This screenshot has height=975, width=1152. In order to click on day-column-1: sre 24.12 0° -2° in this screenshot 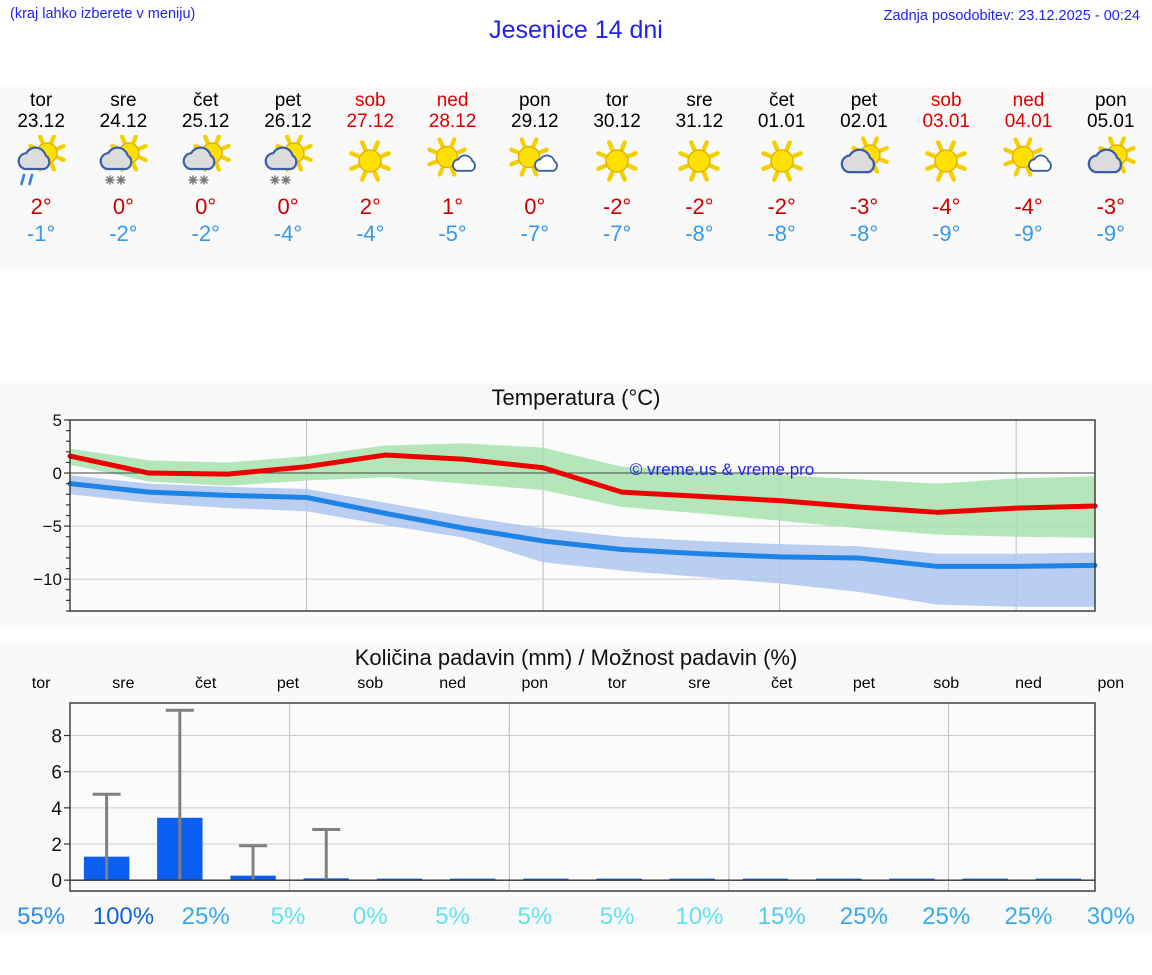, I will do `click(123, 178)`.